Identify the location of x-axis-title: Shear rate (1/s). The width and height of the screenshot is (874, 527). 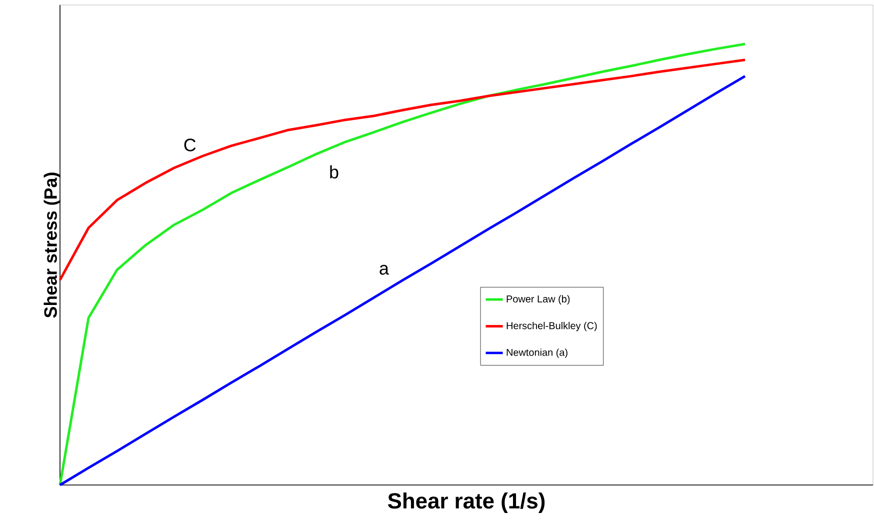
(466, 502).